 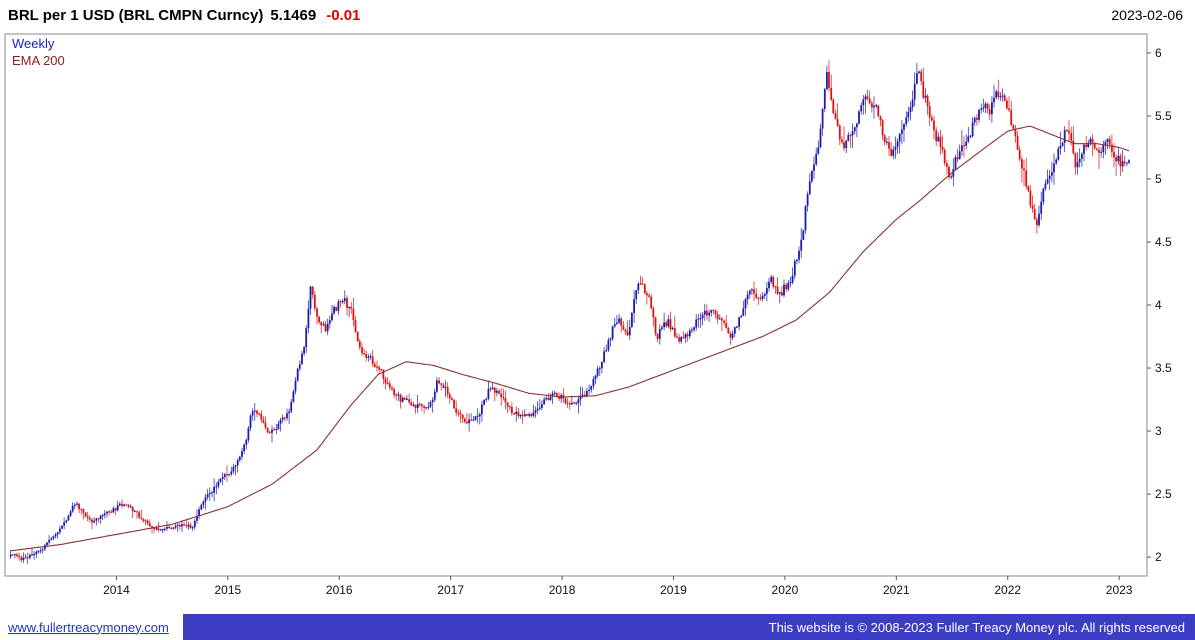 I want to click on chart-title: BRL per 1 USD (BRL CMPN Curncy), so click(x=136, y=15).